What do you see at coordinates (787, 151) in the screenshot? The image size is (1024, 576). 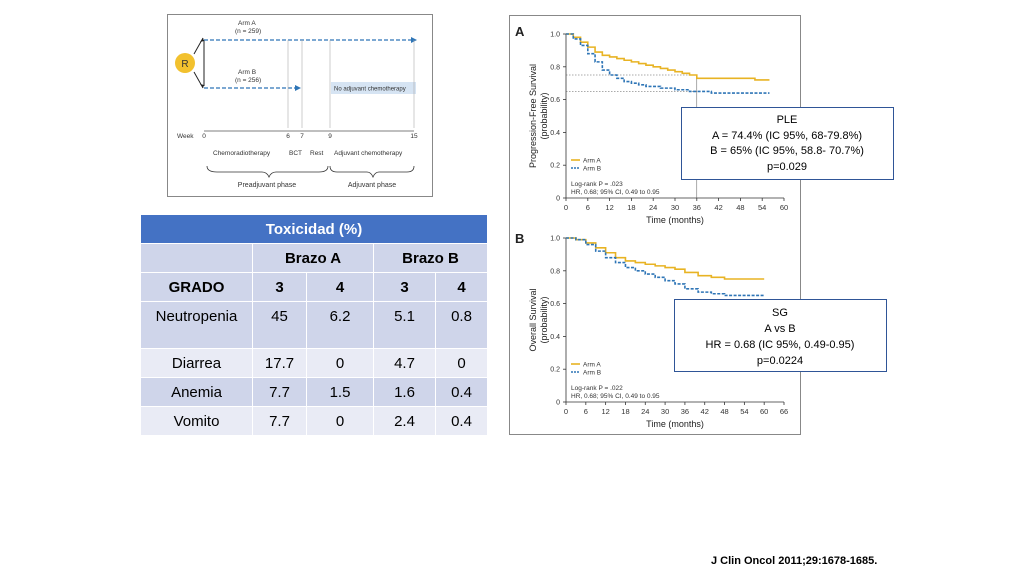 I see `ple-line2: B = 65% (IC 95%, 58.8- 70.7%)` at bounding box center [787, 151].